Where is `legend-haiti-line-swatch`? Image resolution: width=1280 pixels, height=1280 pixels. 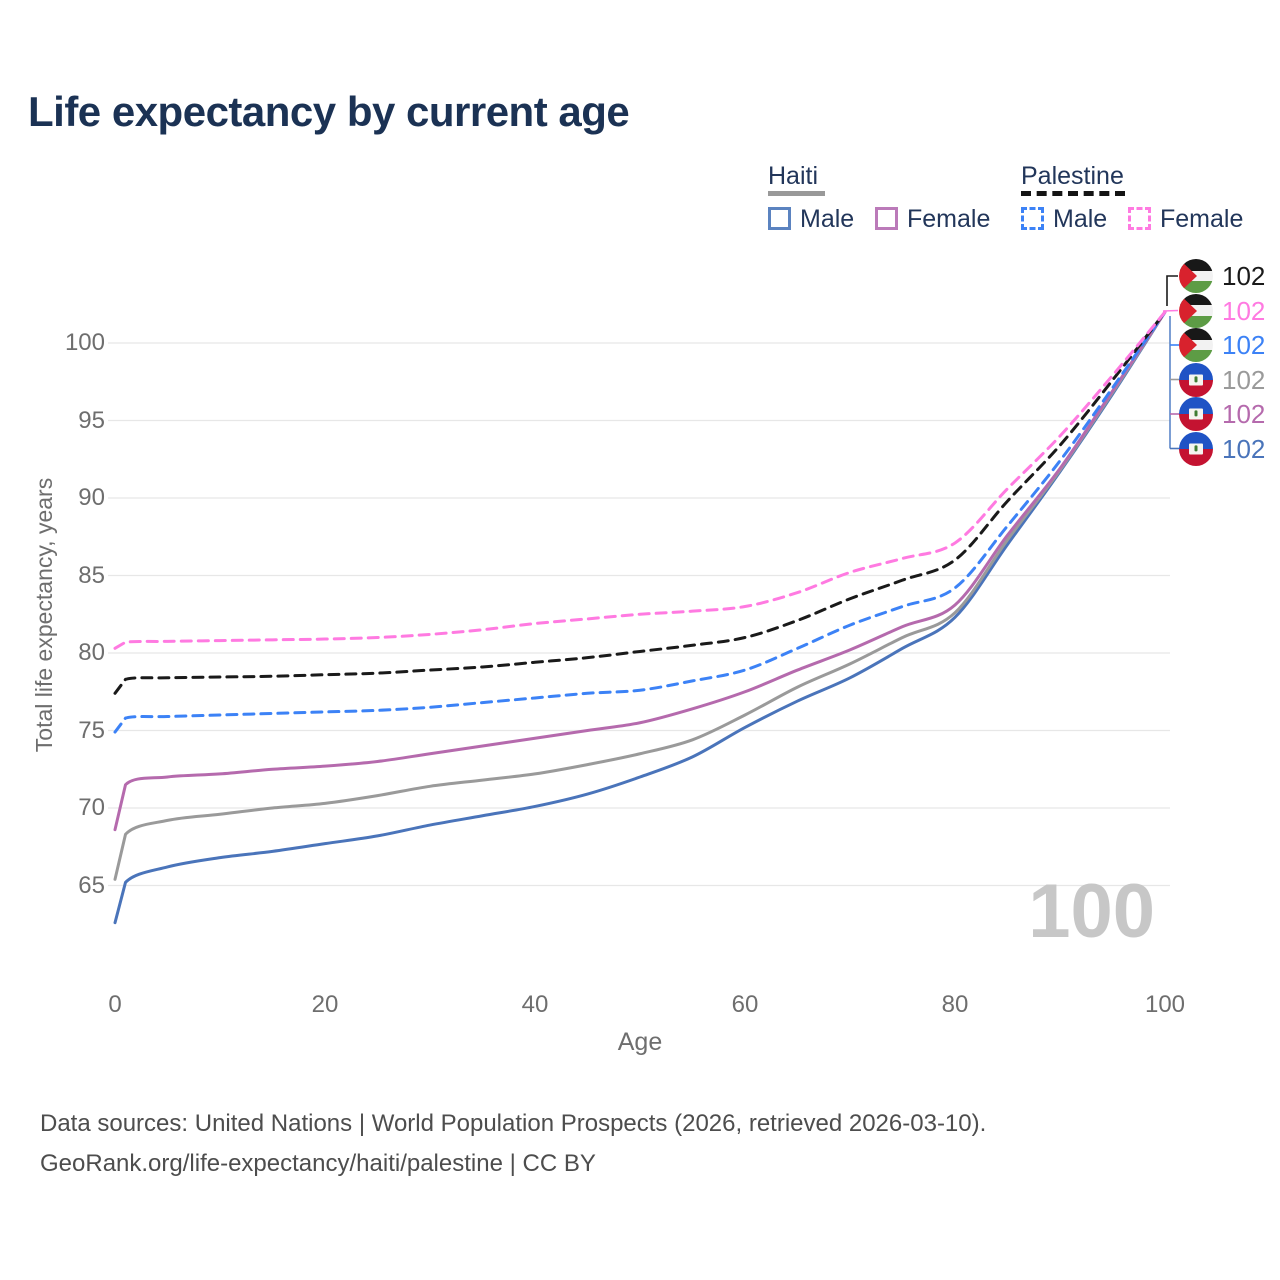 legend-haiti-line-swatch is located at coordinates (796, 193).